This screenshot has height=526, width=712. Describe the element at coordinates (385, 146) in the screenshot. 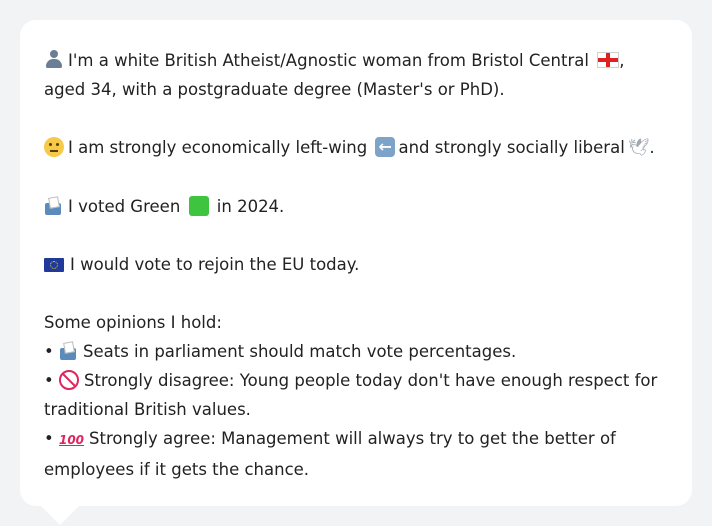

I see `left-arrow-icon` at that location.